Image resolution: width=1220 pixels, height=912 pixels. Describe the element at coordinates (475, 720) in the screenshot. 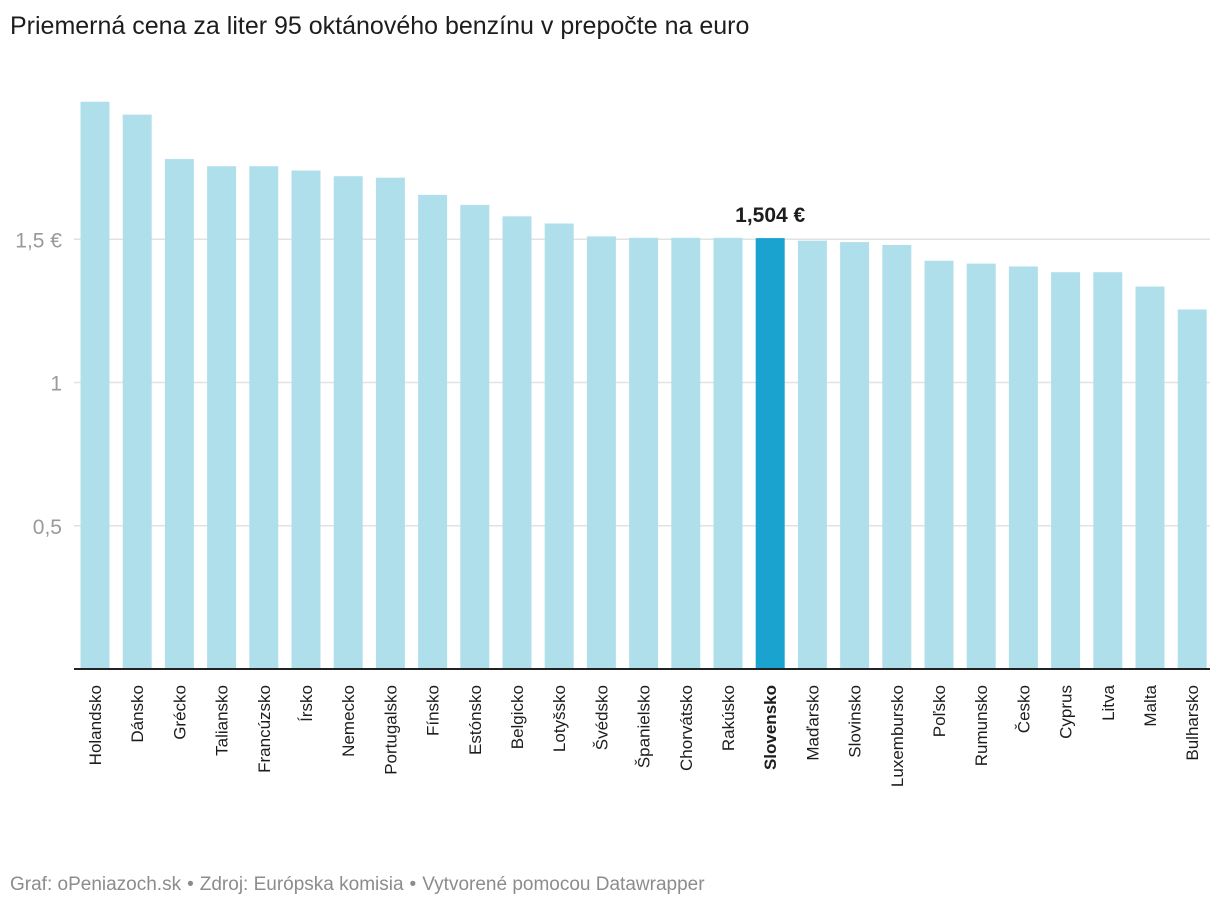

I see `x-tick-label: Estónsko` at that location.